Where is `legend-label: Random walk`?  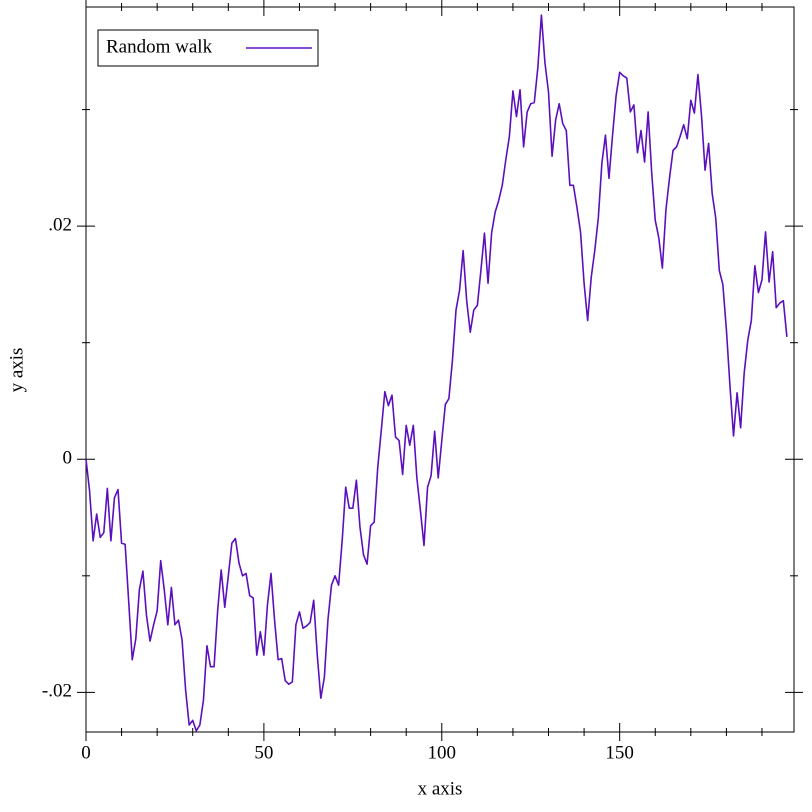 legend-label: Random walk is located at coordinates (159, 46).